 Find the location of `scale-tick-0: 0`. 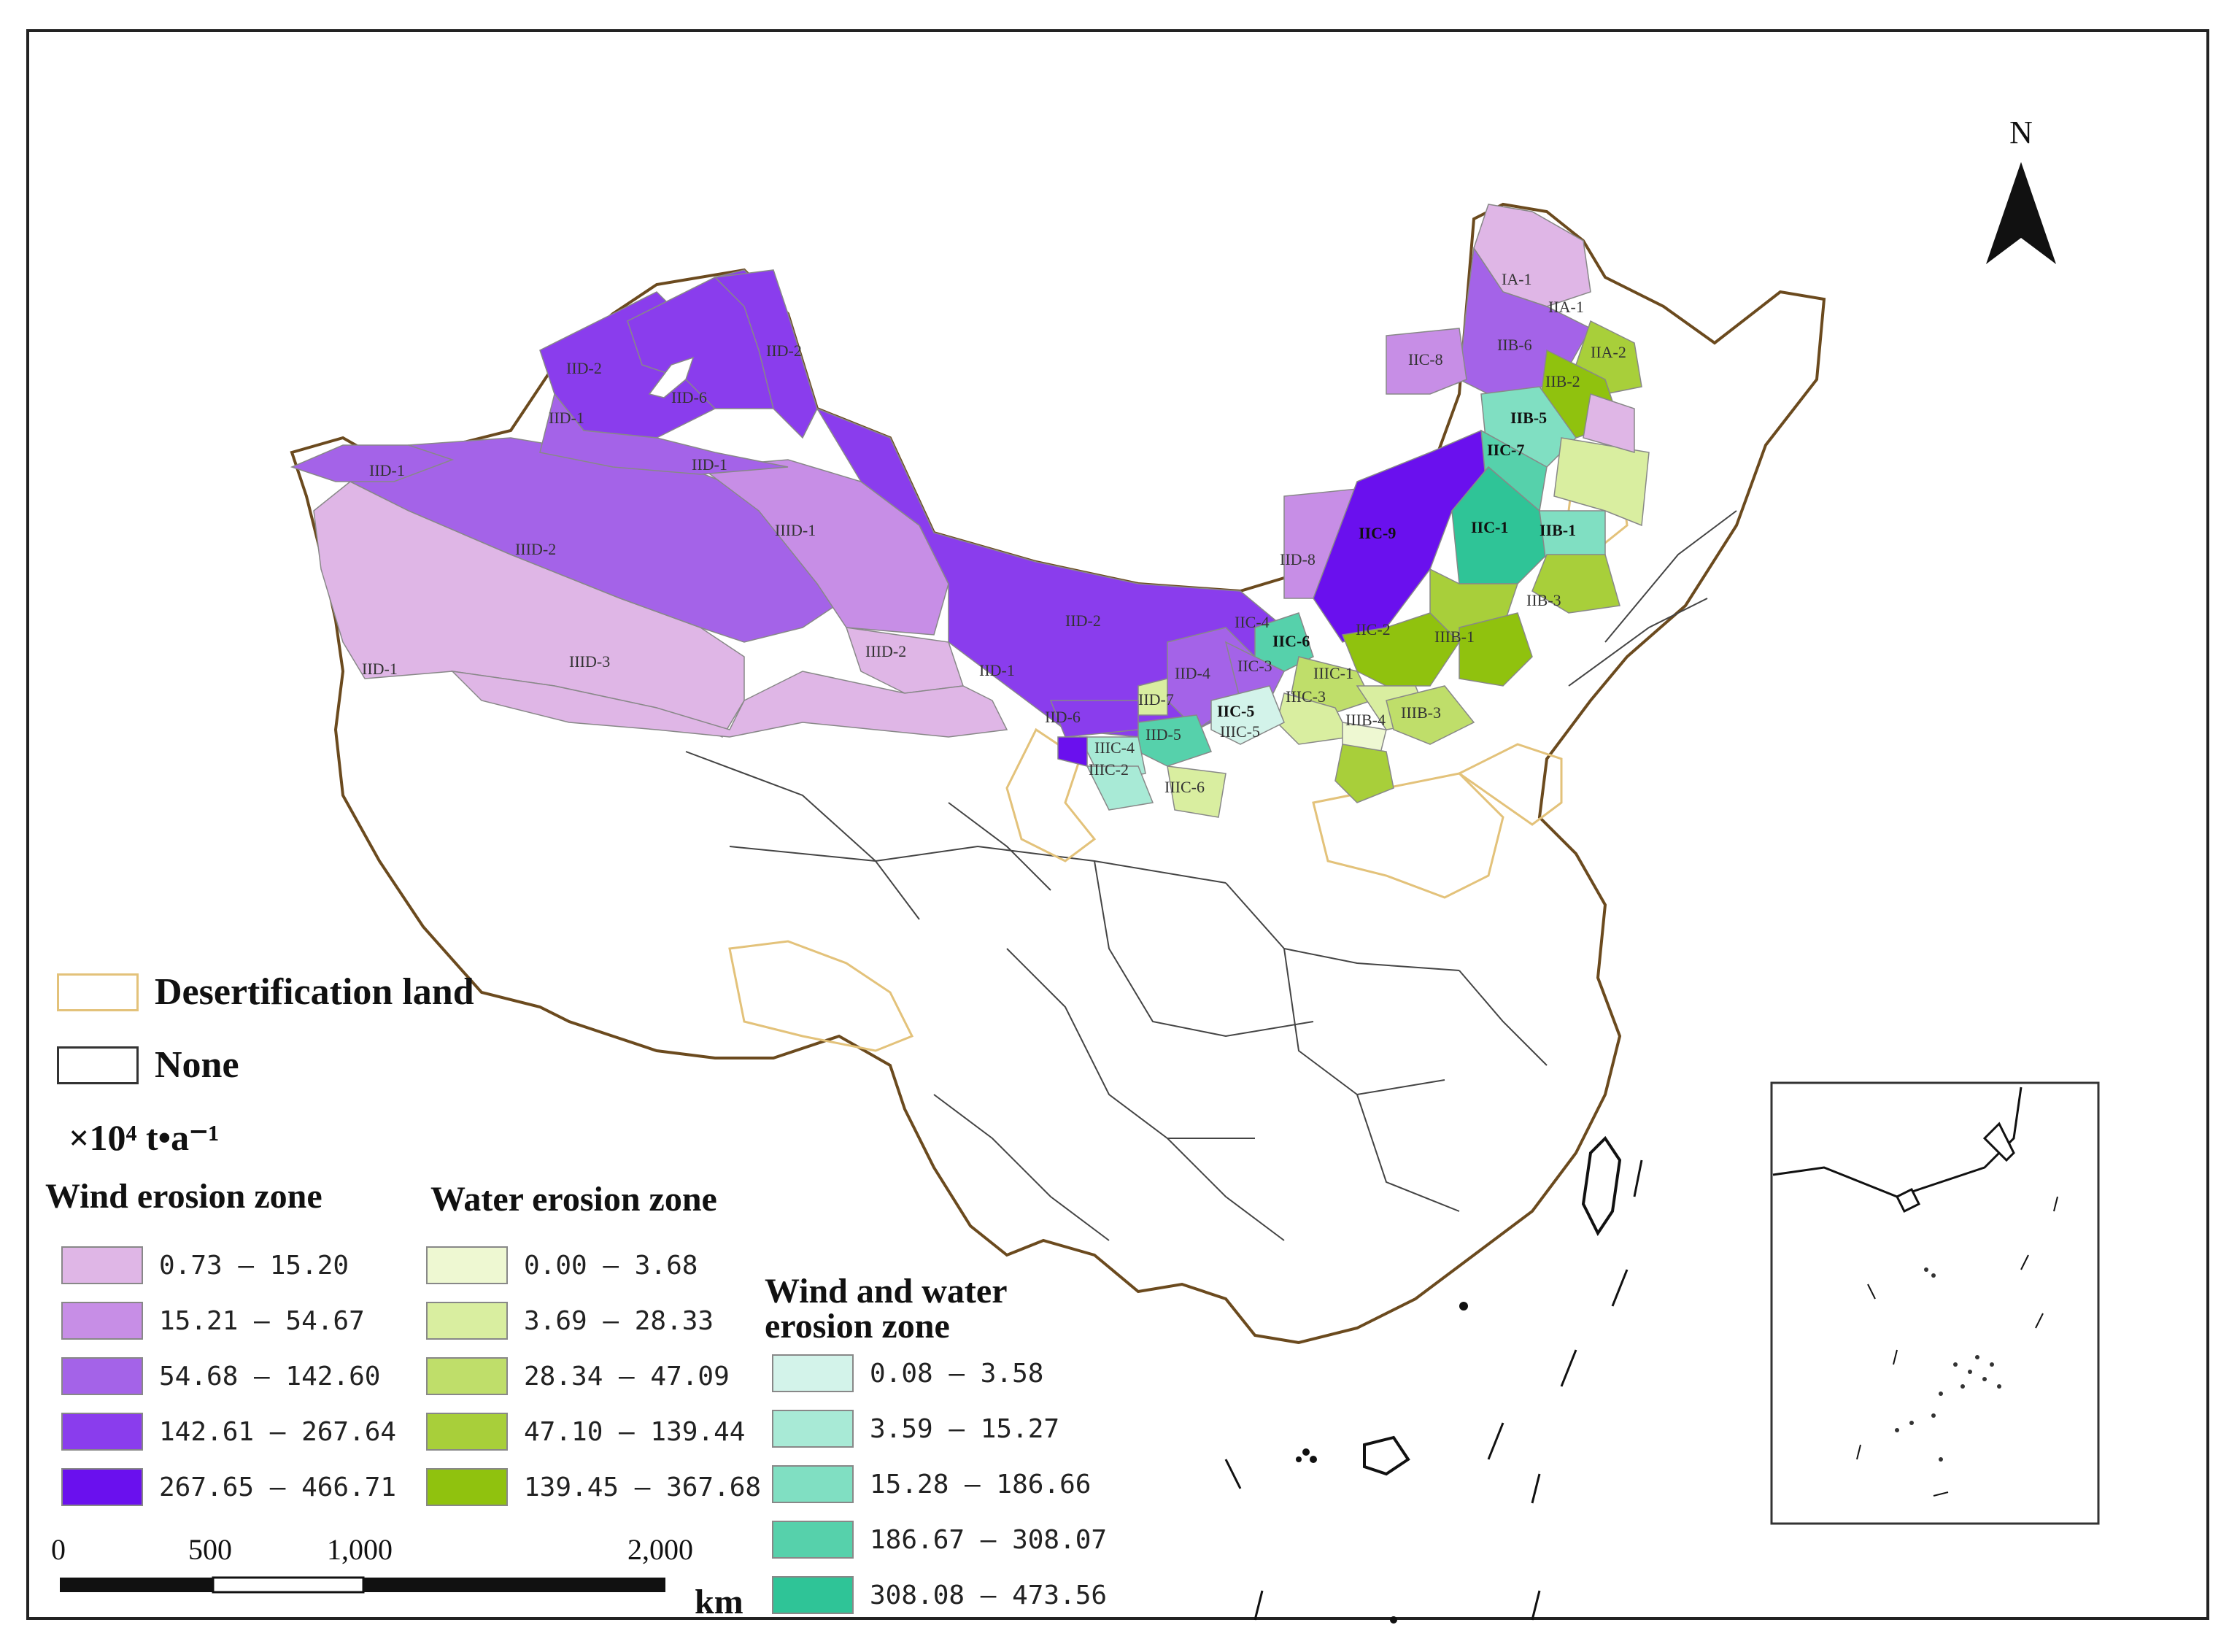

scale-tick-0: 0 is located at coordinates (58, 1549).